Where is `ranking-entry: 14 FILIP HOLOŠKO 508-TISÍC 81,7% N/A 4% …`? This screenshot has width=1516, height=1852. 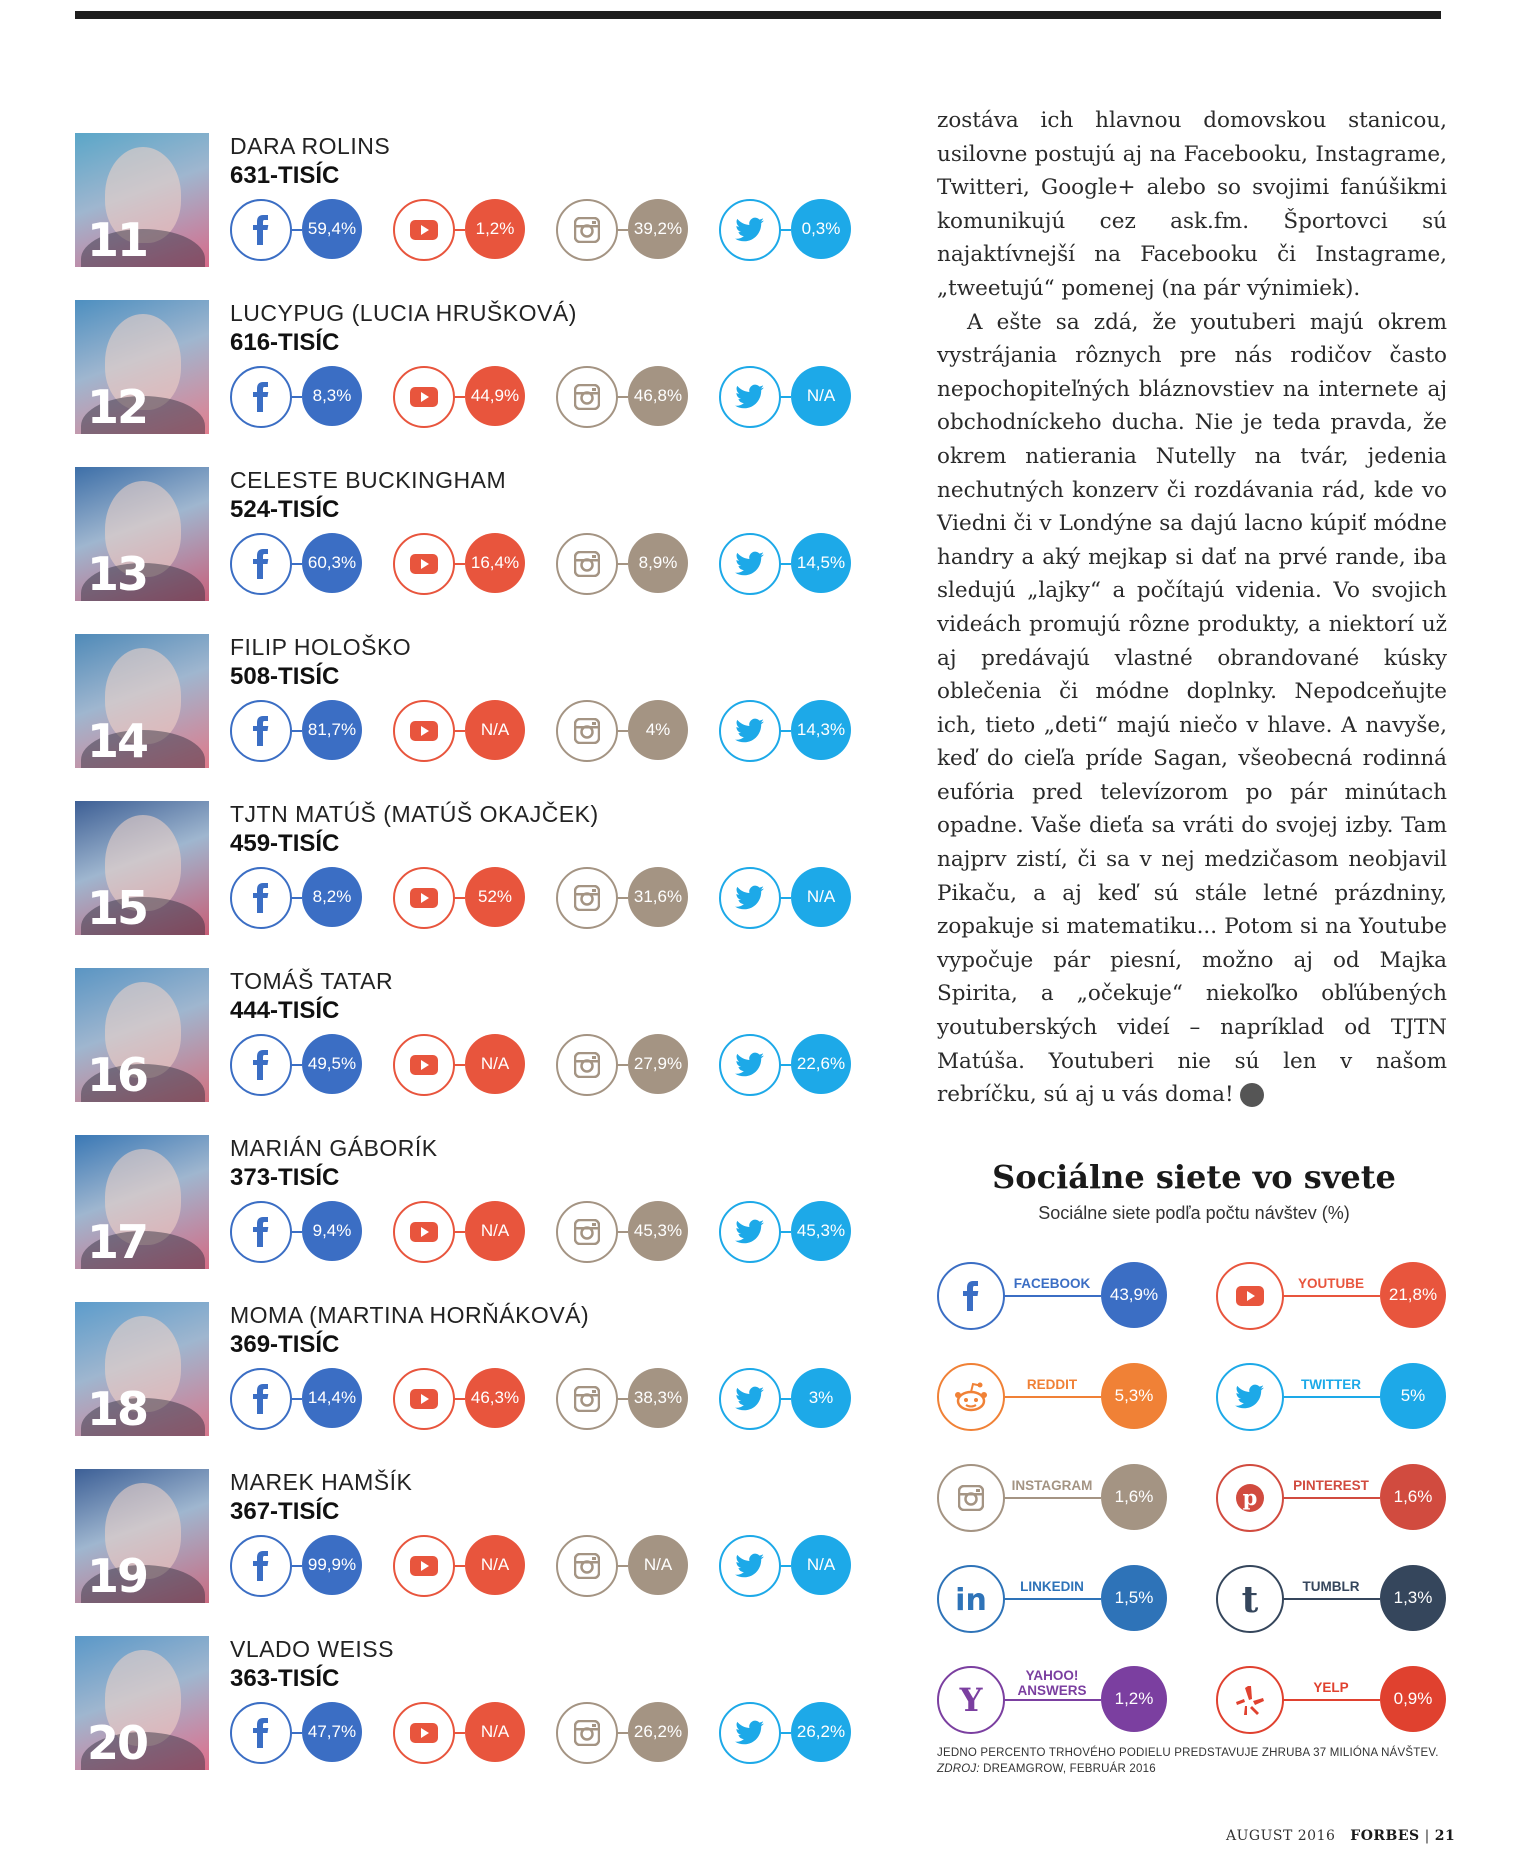 ranking-entry: 14 FILIP HOLOŠKO 508-TISÍC 81,7% N/A 4% … is located at coordinates (475, 702).